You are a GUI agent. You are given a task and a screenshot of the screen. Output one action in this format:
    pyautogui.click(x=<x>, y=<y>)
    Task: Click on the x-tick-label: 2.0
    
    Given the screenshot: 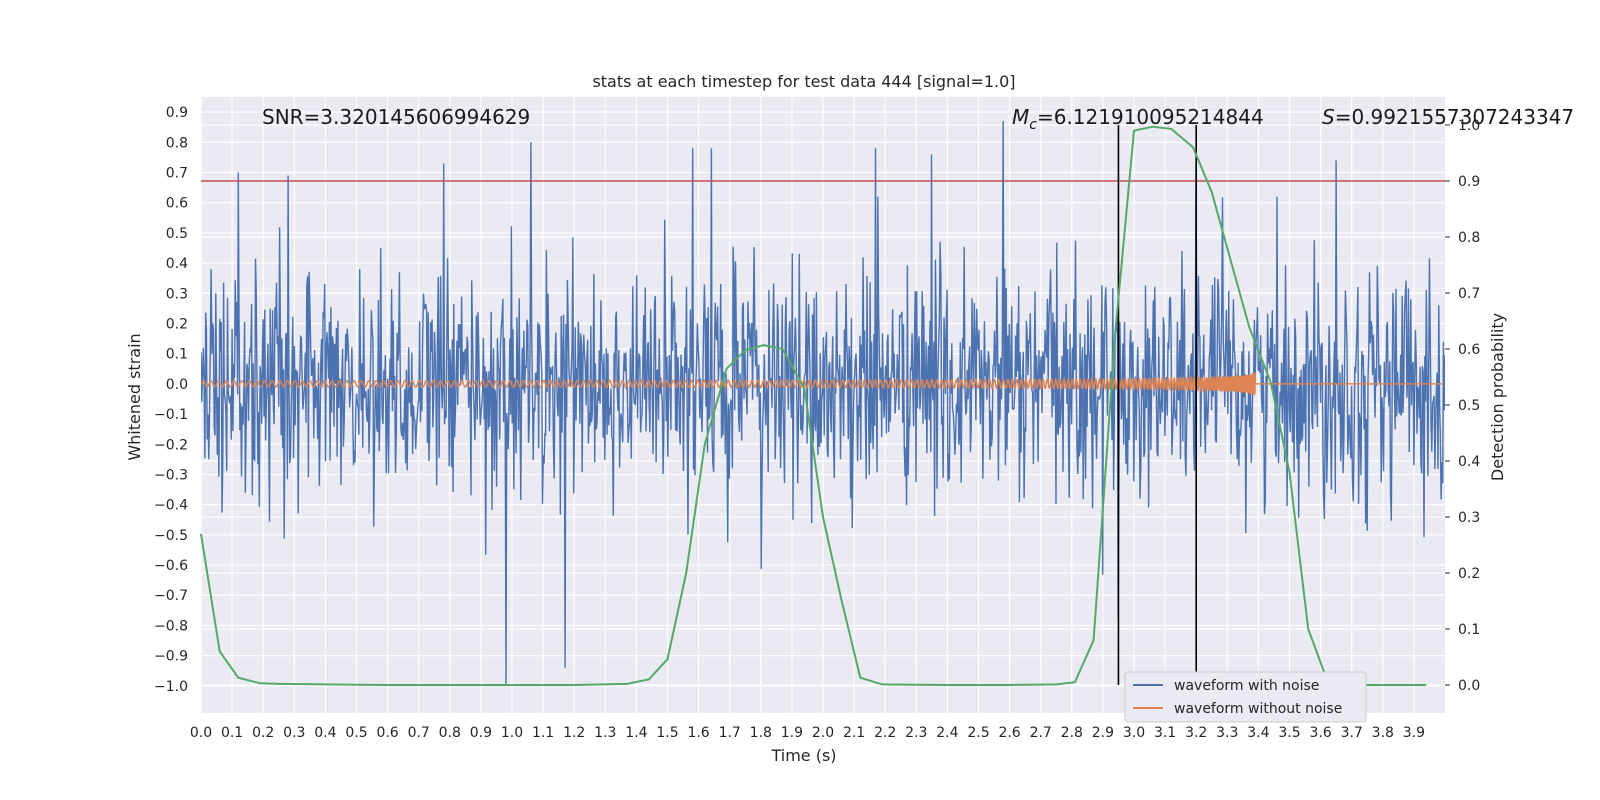 What is the action you would take?
    pyautogui.click(x=823, y=733)
    